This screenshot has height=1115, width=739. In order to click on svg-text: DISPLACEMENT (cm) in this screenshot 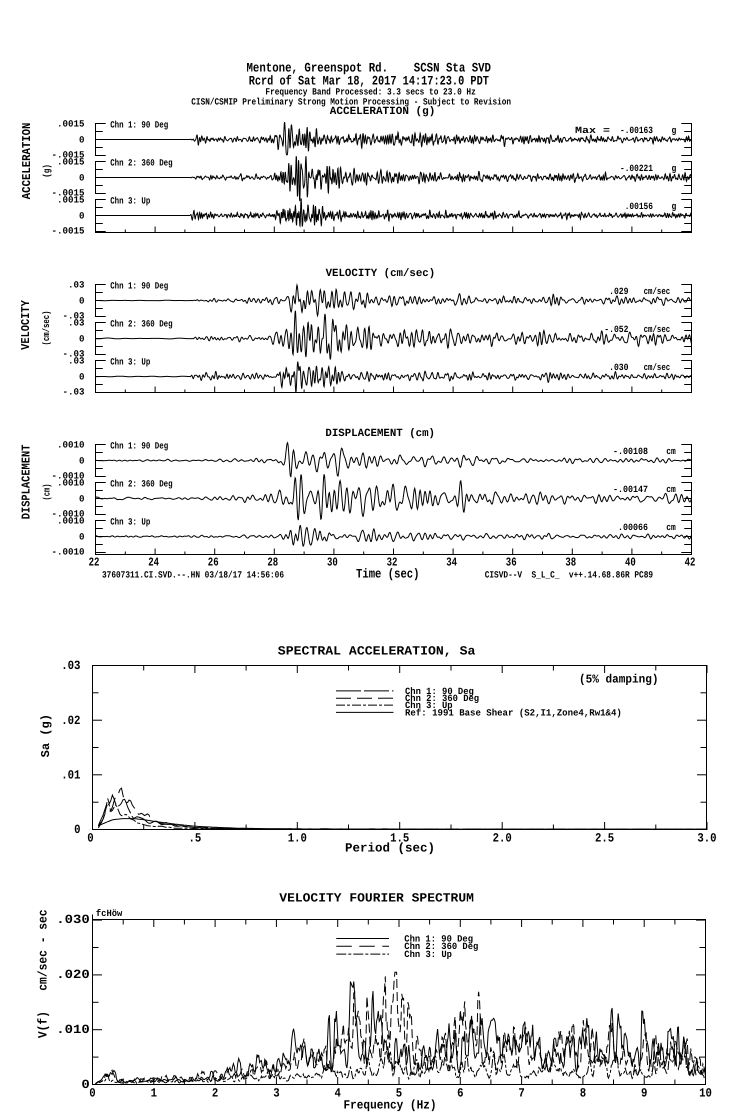, I will do `click(380, 434)`.